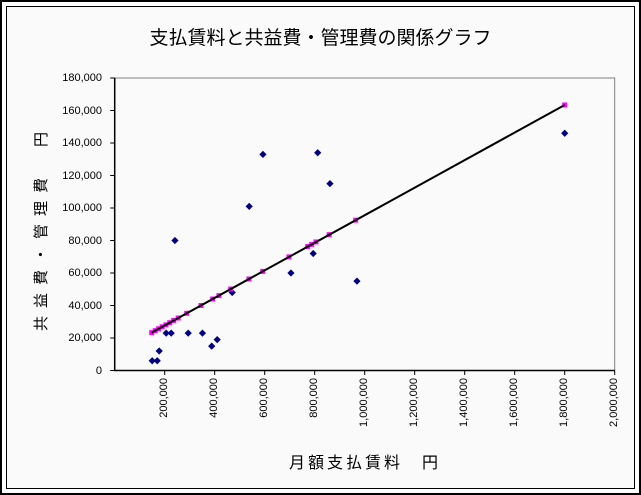  Describe the element at coordinates (563, 402) in the screenshot. I see `x-tick-label: 1,800,000` at that location.